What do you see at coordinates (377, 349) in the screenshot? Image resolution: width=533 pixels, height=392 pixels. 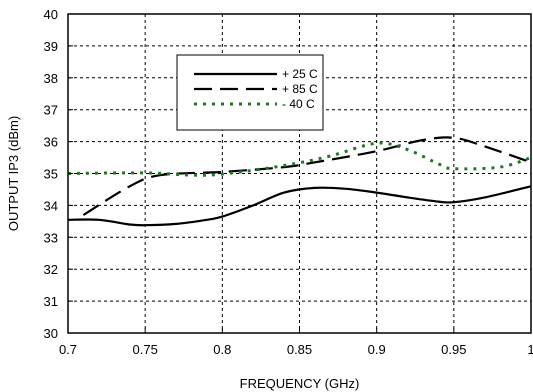 I see `x-tick-label: 0.9` at bounding box center [377, 349].